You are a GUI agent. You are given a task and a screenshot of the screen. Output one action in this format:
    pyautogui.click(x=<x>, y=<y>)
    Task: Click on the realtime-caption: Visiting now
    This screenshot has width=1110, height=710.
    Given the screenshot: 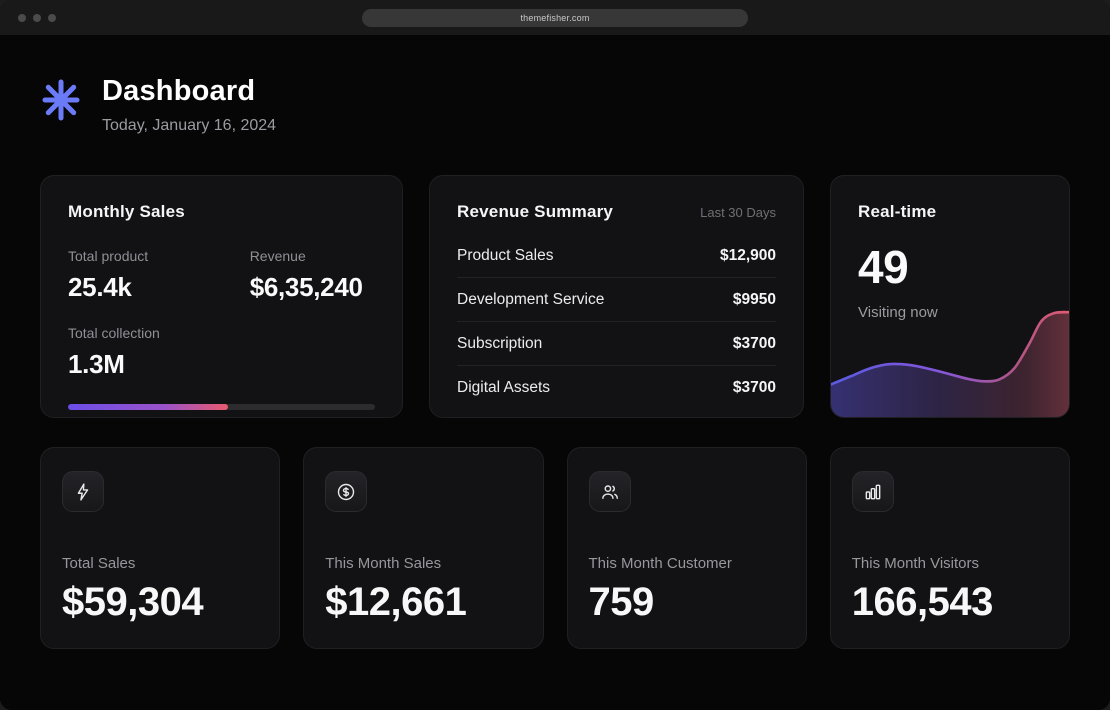 What is the action you would take?
    pyautogui.click(x=898, y=312)
    